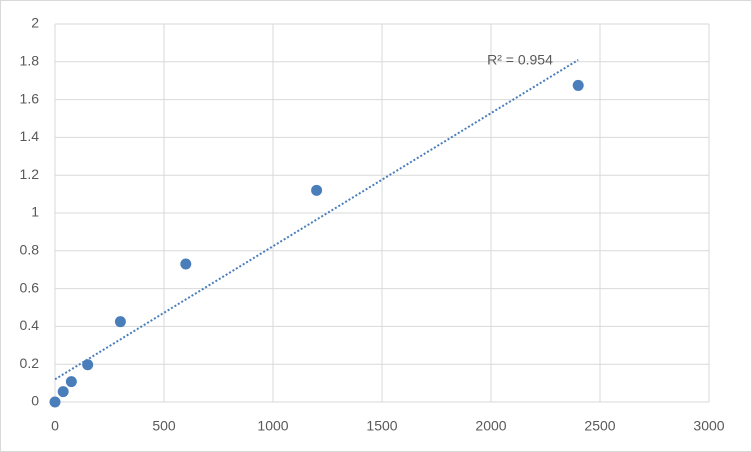 The image size is (752, 452). Describe the element at coordinates (30, 136) in the screenshot. I see `y-tick-label: 1.4` at that location.